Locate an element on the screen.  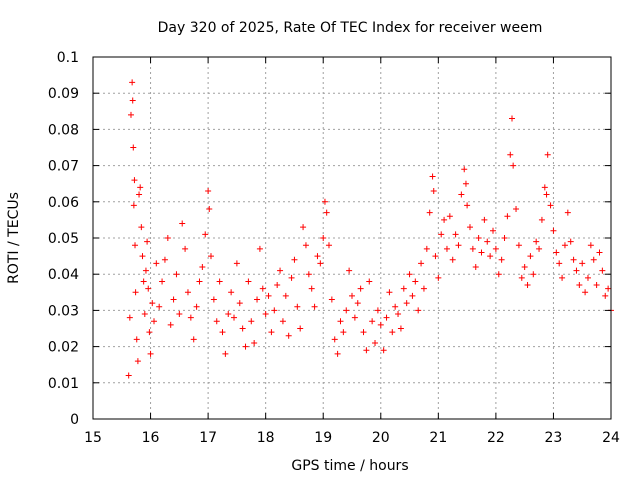
y-tick-label: 0.04 is located at coordinates (63, 275).